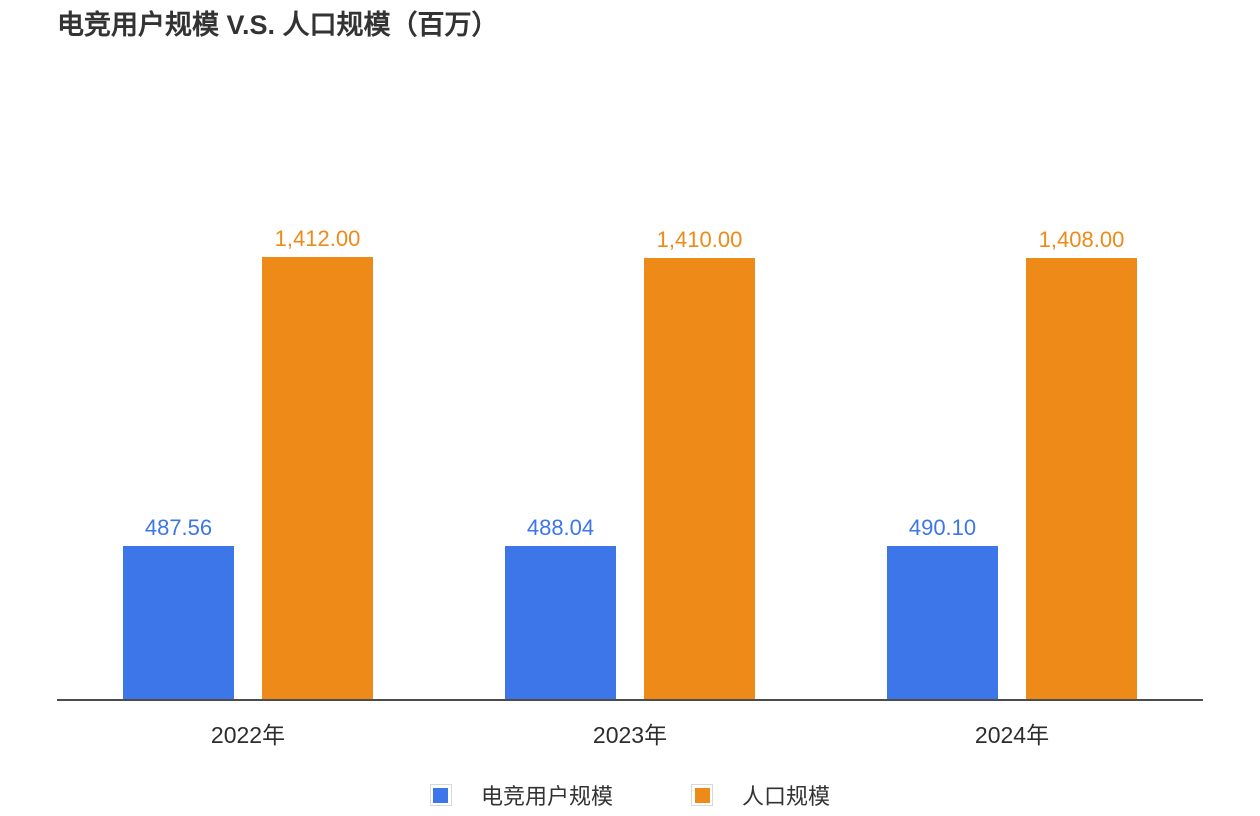  I want to click on bar-电竞用户规模-2023年, so click(560, 622).